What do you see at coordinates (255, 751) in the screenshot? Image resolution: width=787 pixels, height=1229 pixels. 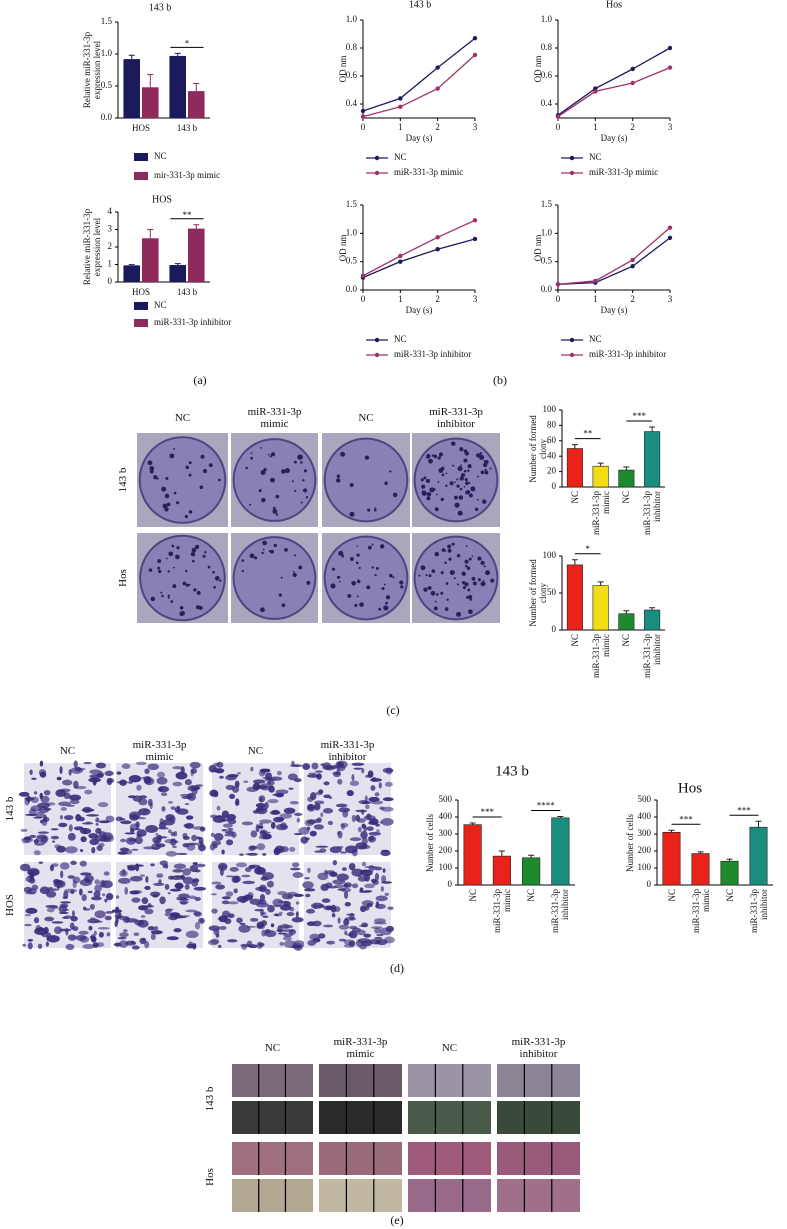 I see `column-header: NC` at bounding box center [255, 751].